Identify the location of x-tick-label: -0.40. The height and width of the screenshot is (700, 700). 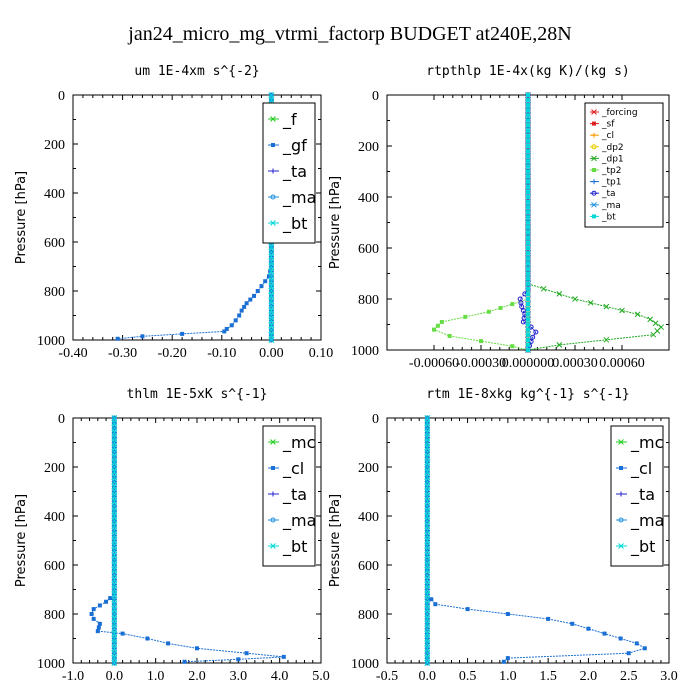
(72, 353).